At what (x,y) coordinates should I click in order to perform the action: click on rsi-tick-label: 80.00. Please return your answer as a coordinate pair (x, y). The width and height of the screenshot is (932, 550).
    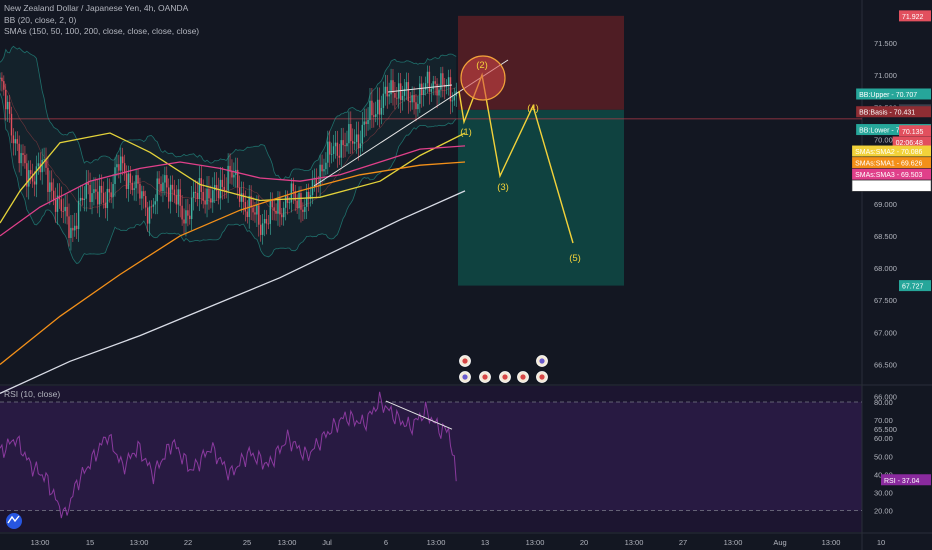
    Looking at the image, I should click on (883, 402).